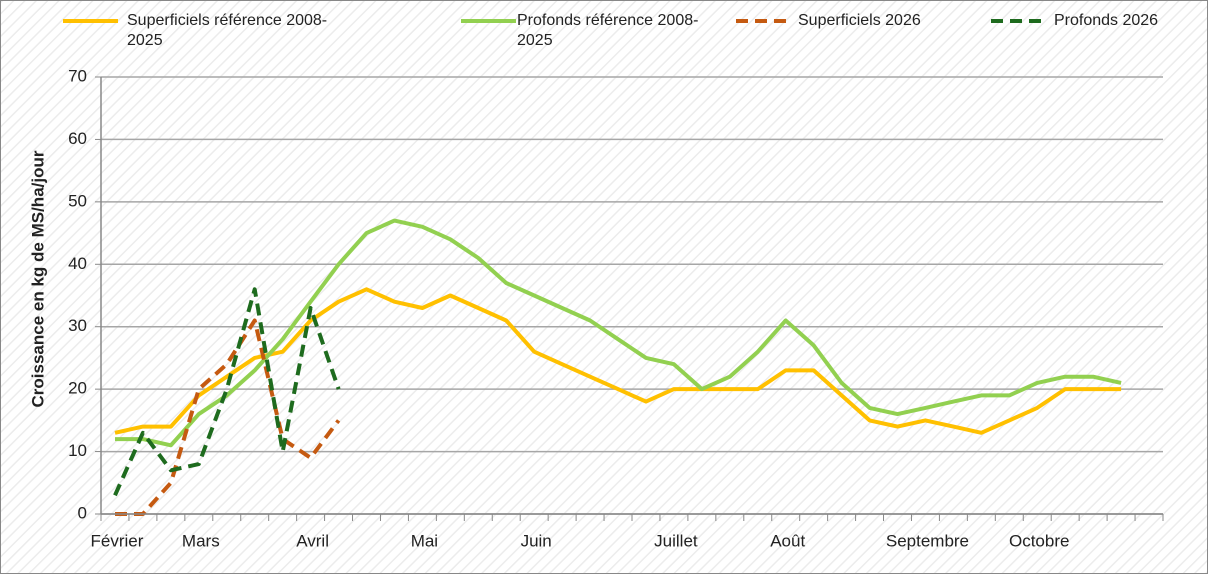  What do you see at coordinates (536, 540) in the screenshot?
I see `x-tick-label: Juin` at bounding box center [536, 540].